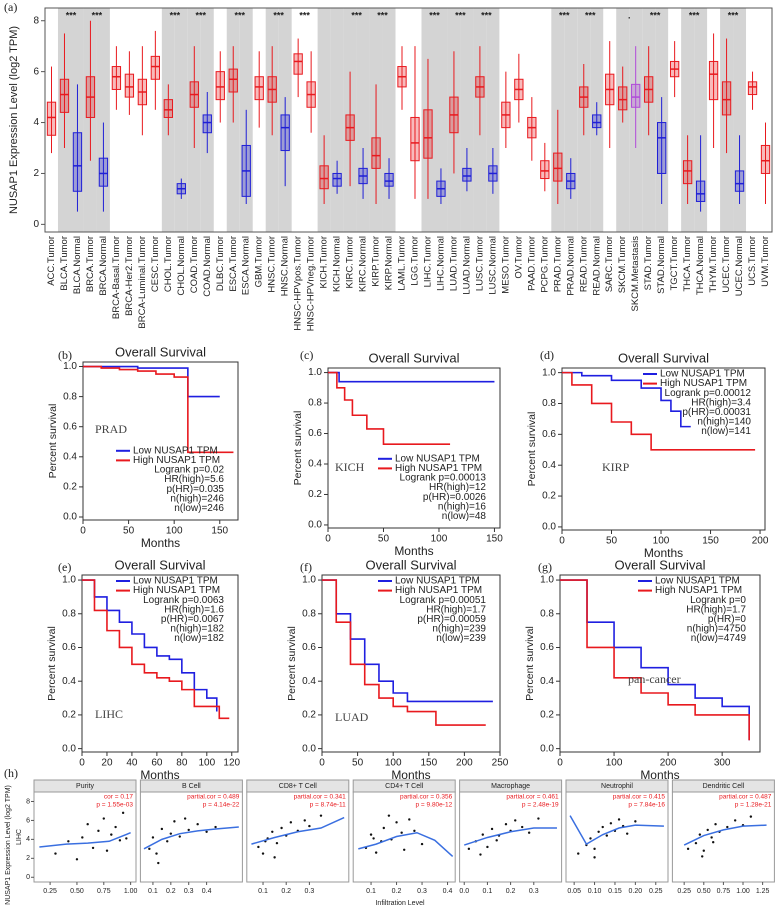  What do you see at coordinates (718, 600) in the screenshot?
I see `stat-text: Logrank p=0` at bounding box center [718, 600].